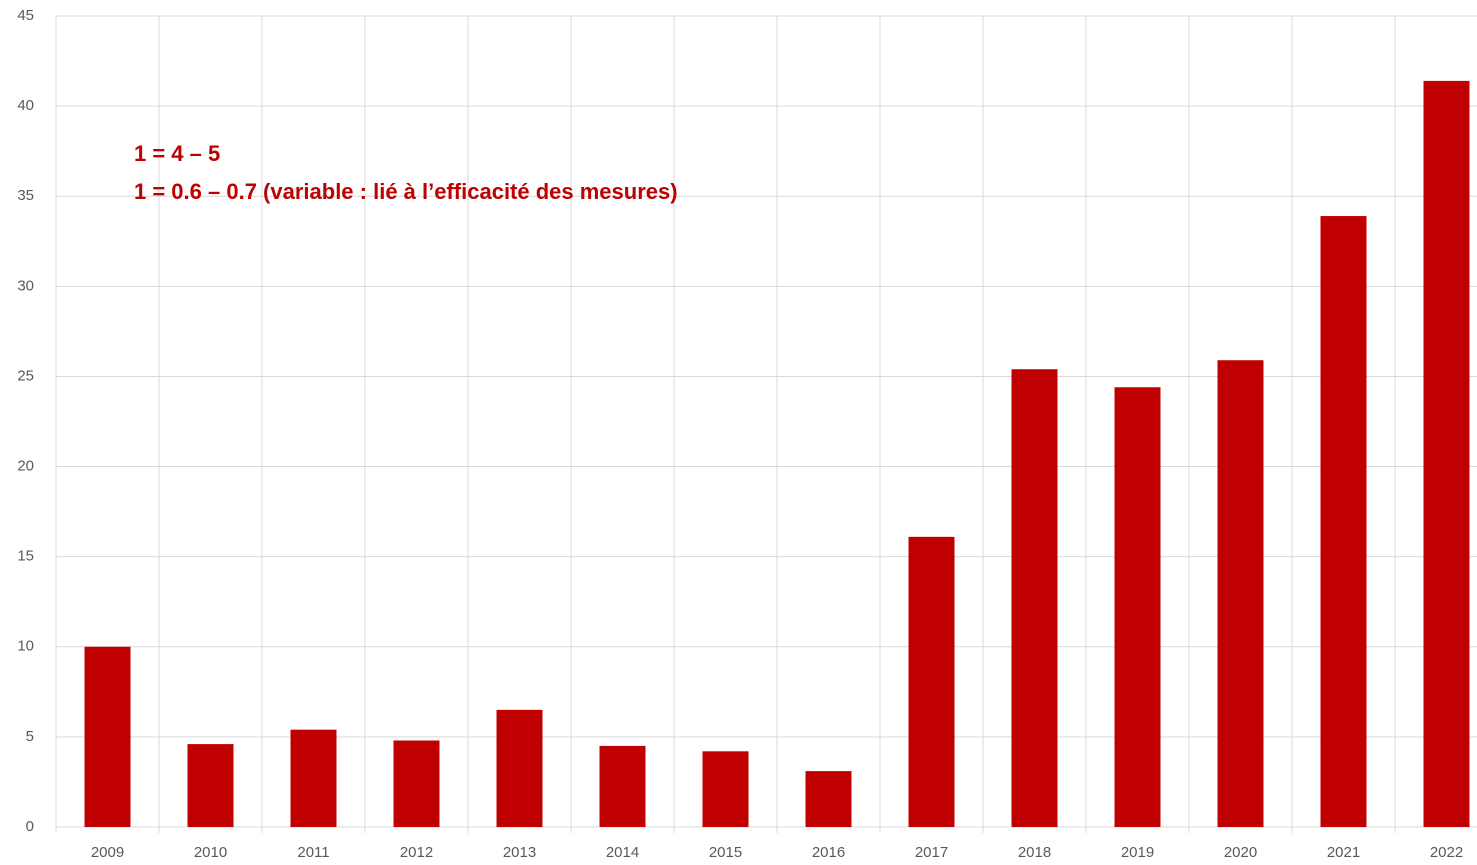 The image size is (1477, 865). I want to click on y-tick-label: 5, so click(30, 736).